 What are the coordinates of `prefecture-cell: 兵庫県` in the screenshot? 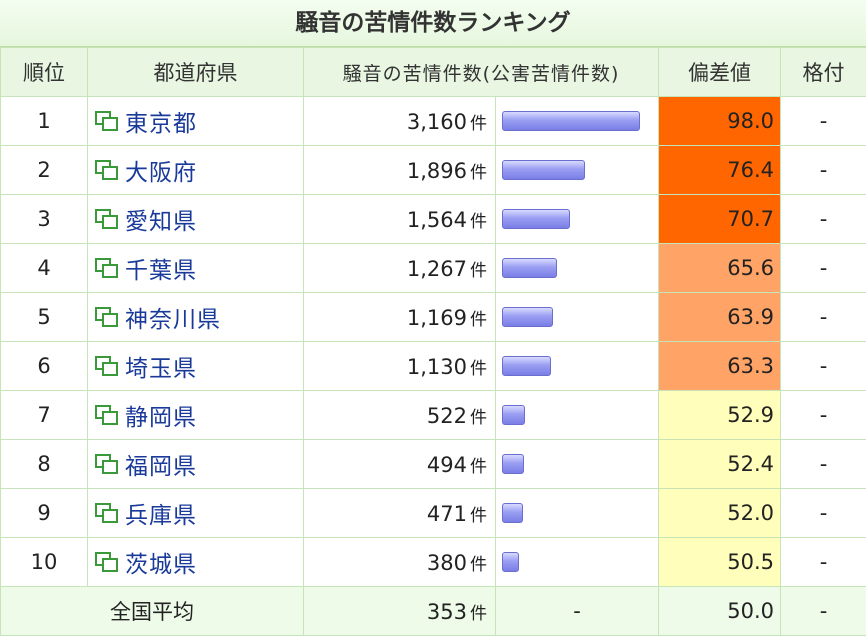 It's located at (196, 513).